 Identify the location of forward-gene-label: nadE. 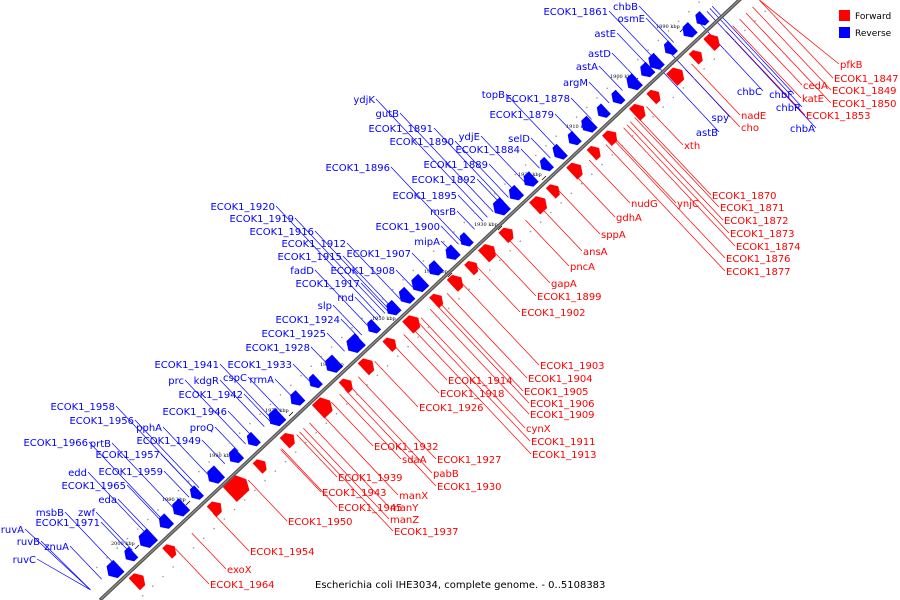
(753, 116).